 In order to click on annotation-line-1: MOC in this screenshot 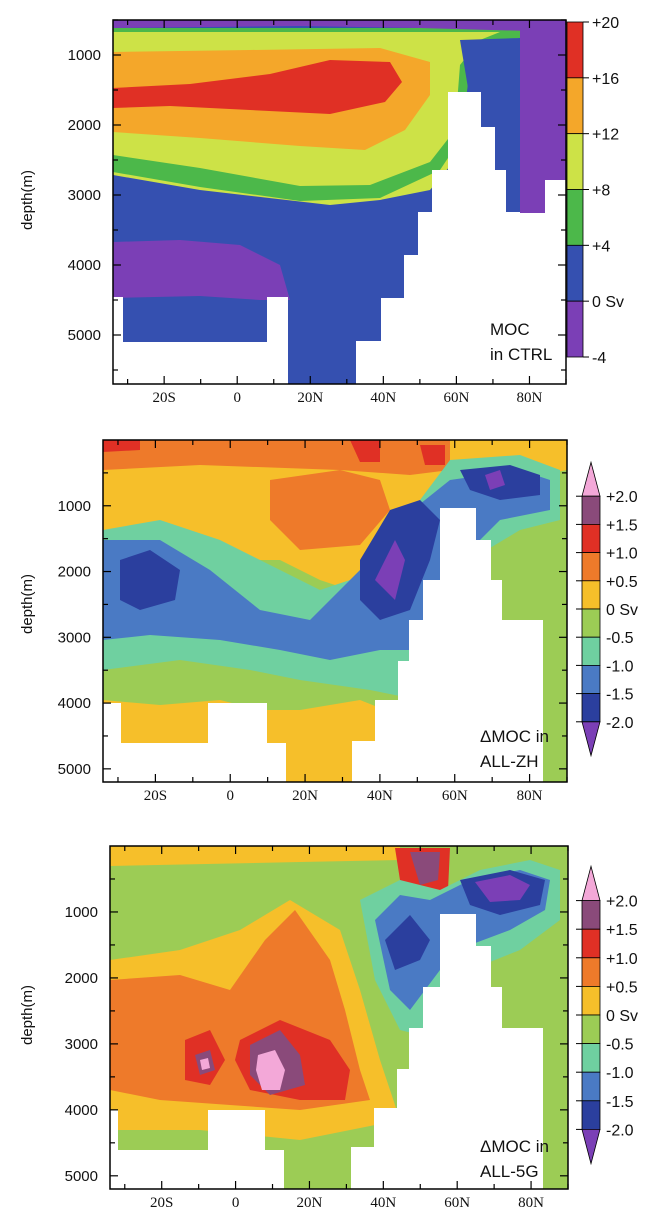, I will do `click(510, 329)`.